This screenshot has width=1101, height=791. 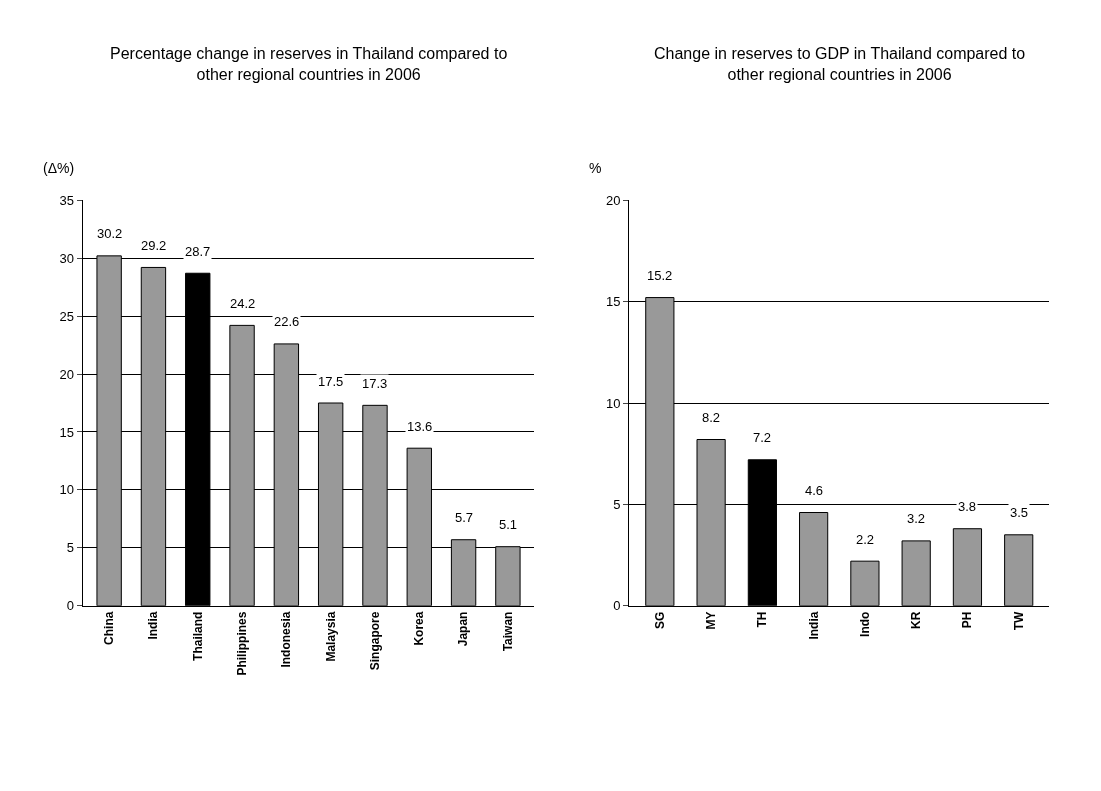 What do you see at coordinates (197, 636) in the screenshot?
I see `x-tick-label: Thailand` at bounding box center [197, 636].